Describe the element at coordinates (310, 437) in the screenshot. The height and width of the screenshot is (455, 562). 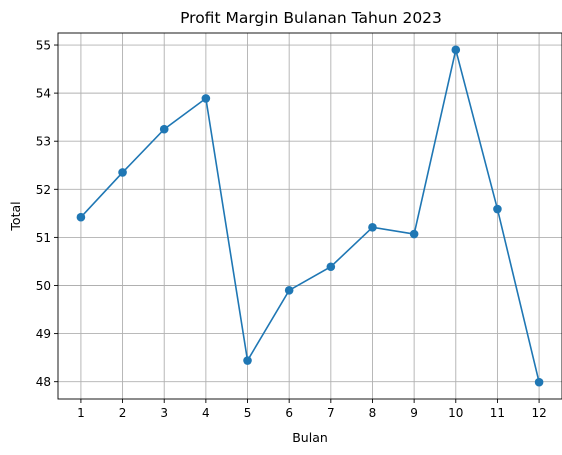
I see `x-axis-label: Bulan` at that location.